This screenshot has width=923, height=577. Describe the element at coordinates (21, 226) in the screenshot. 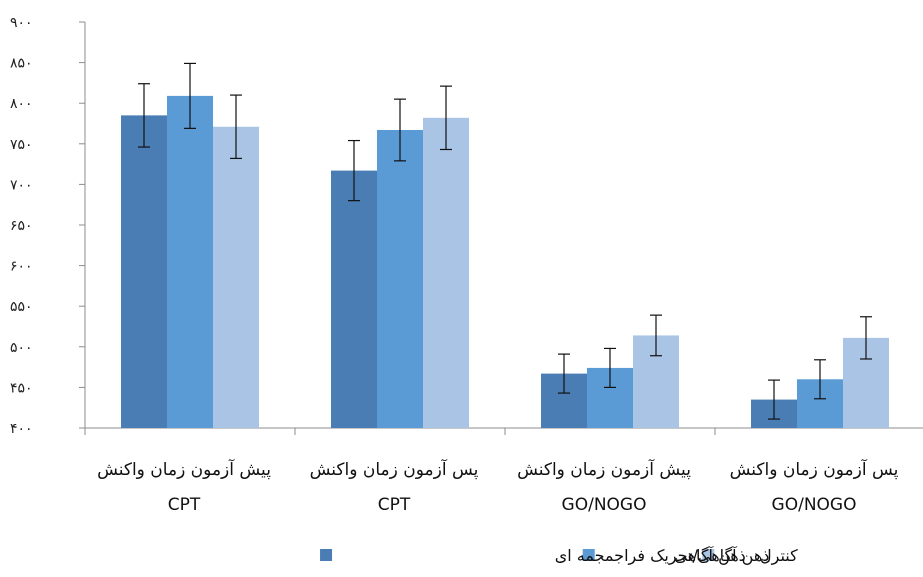

I see `y-tick-label: ۶۵۰` at that location.